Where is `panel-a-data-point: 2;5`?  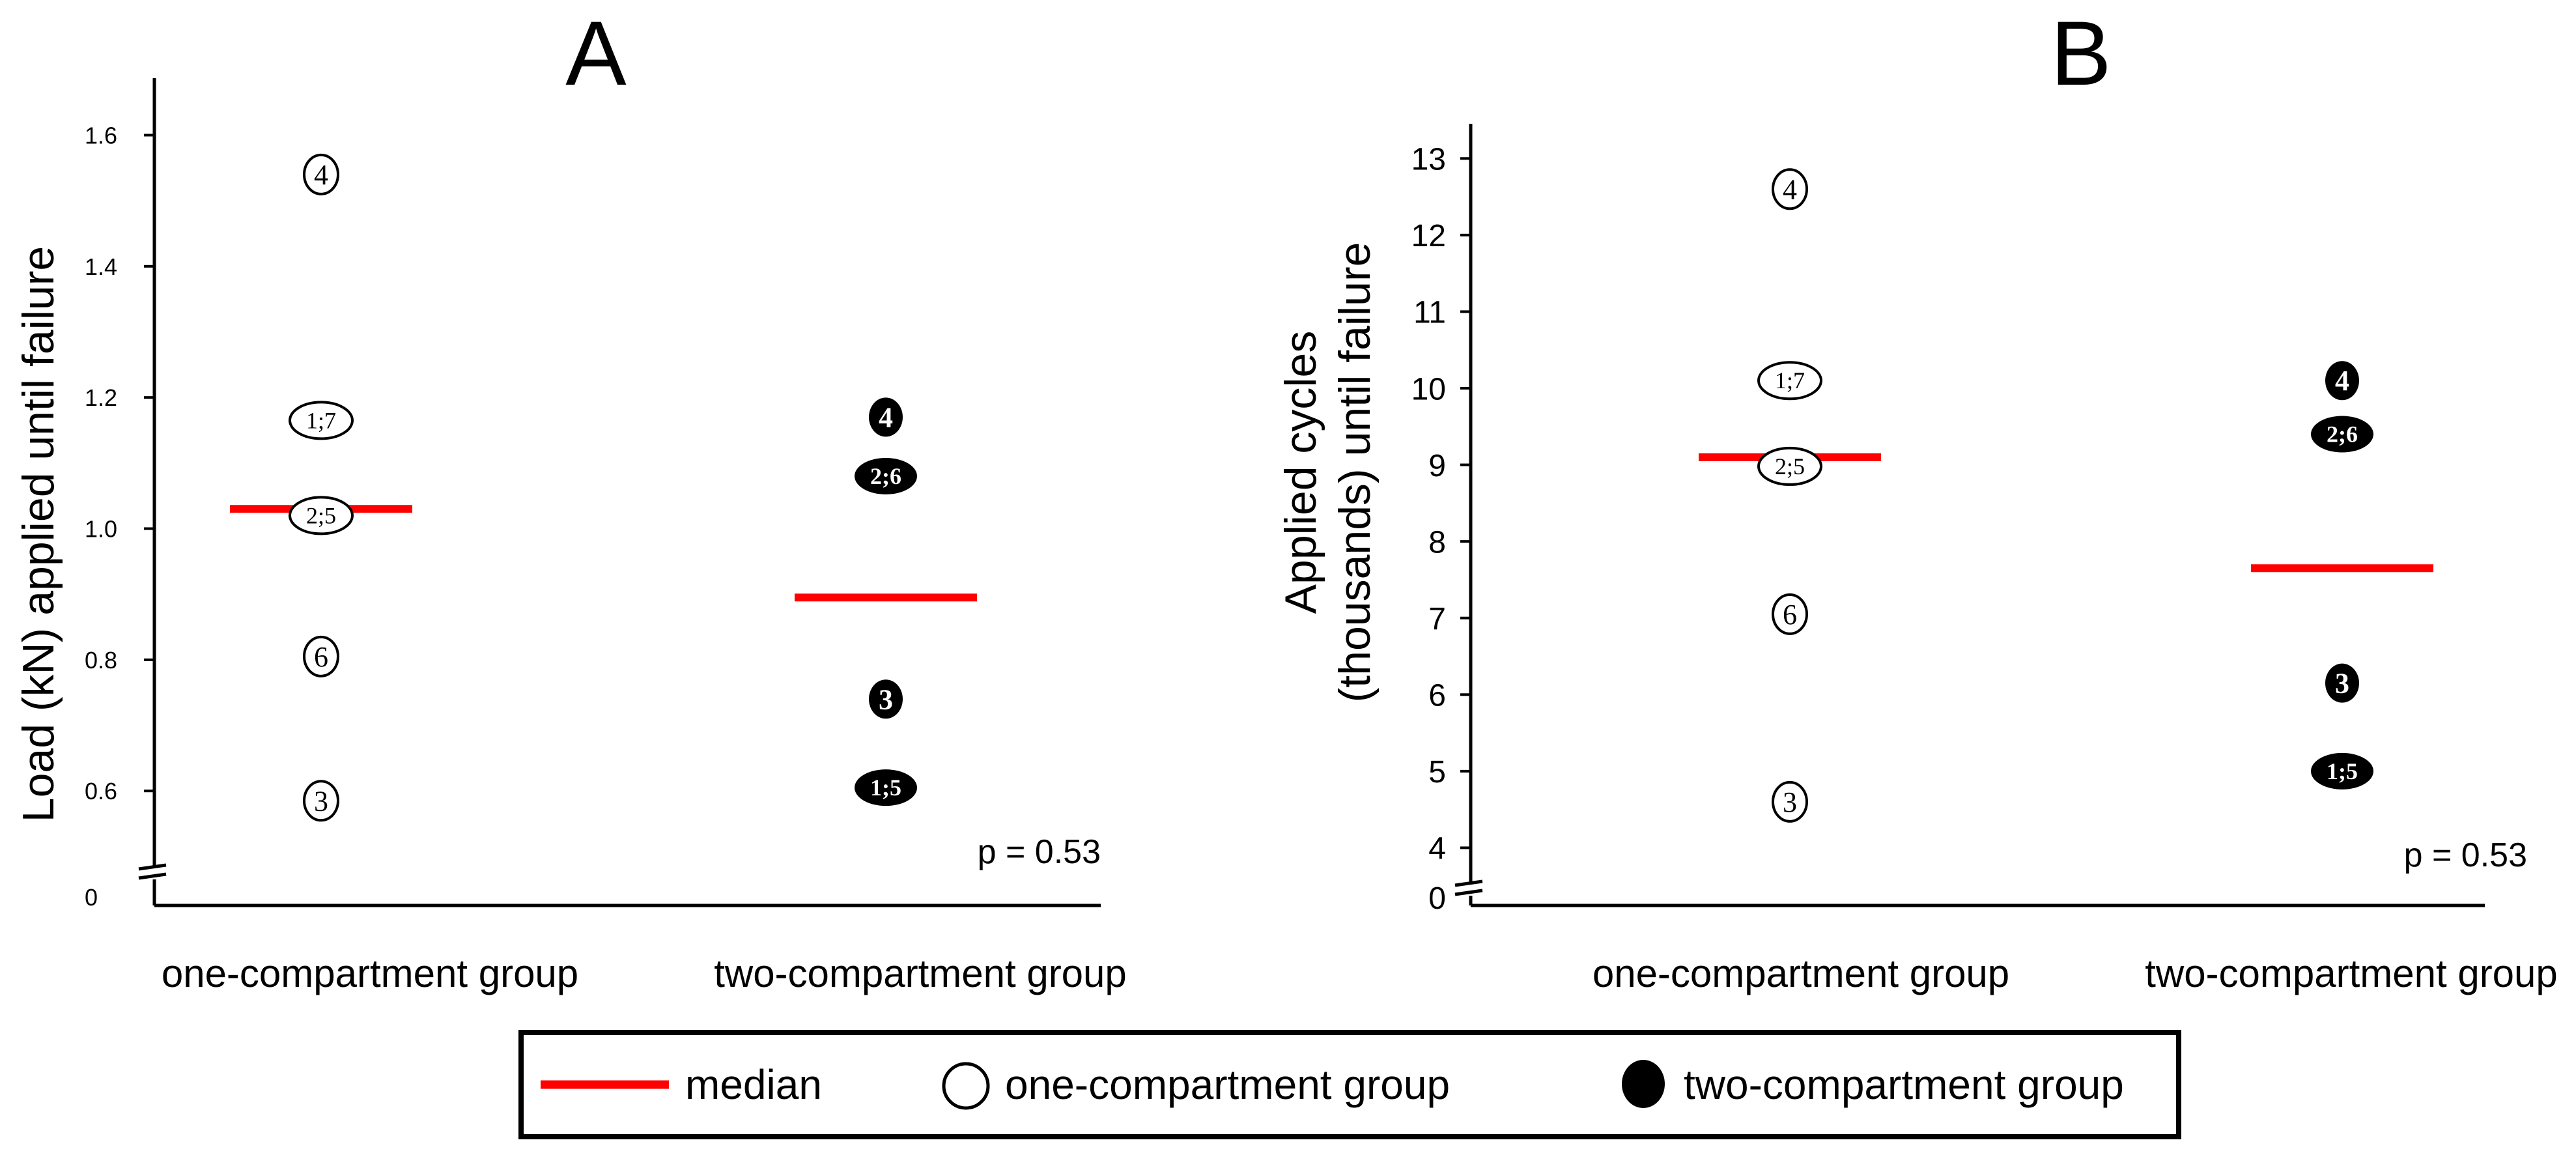 panel-a-data-point: 2;5 is located at coordinates (321, 515).